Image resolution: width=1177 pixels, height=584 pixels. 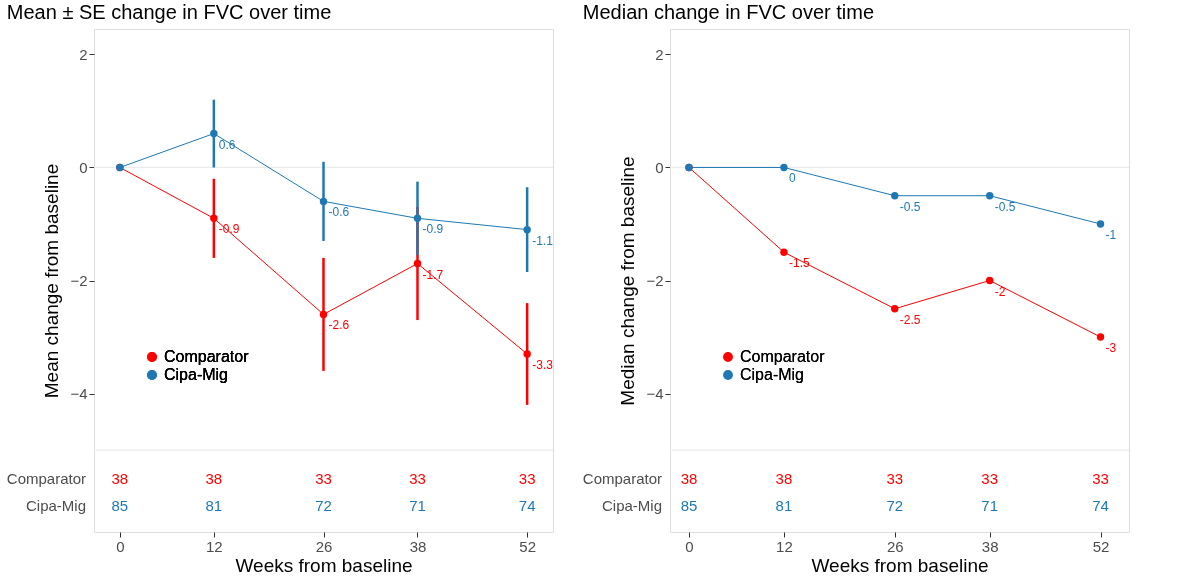 I want to click on data-label: -3, so click(x=1111, y=348).